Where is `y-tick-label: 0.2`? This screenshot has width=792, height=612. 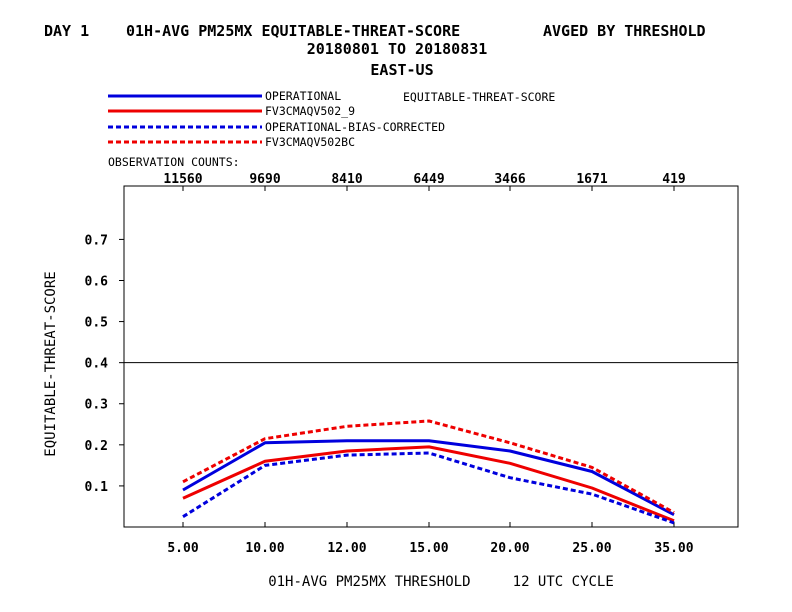 y-tick-label: 0.2 is located at coordinates (96, 446).